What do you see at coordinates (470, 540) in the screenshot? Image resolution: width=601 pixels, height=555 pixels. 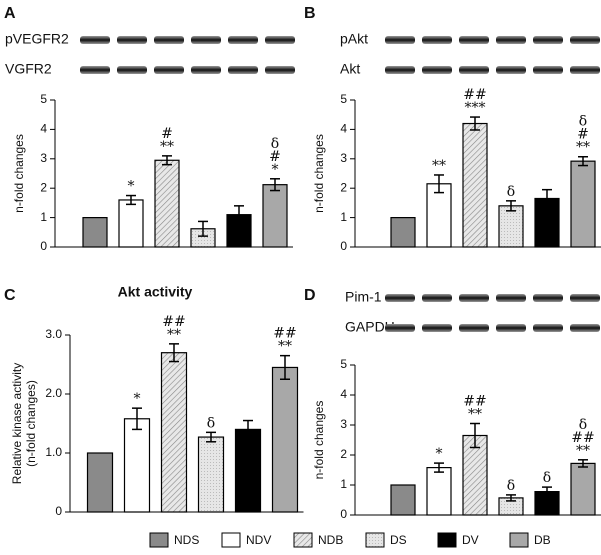 I see `legend-label: DV` at bounding box center [470, 540].